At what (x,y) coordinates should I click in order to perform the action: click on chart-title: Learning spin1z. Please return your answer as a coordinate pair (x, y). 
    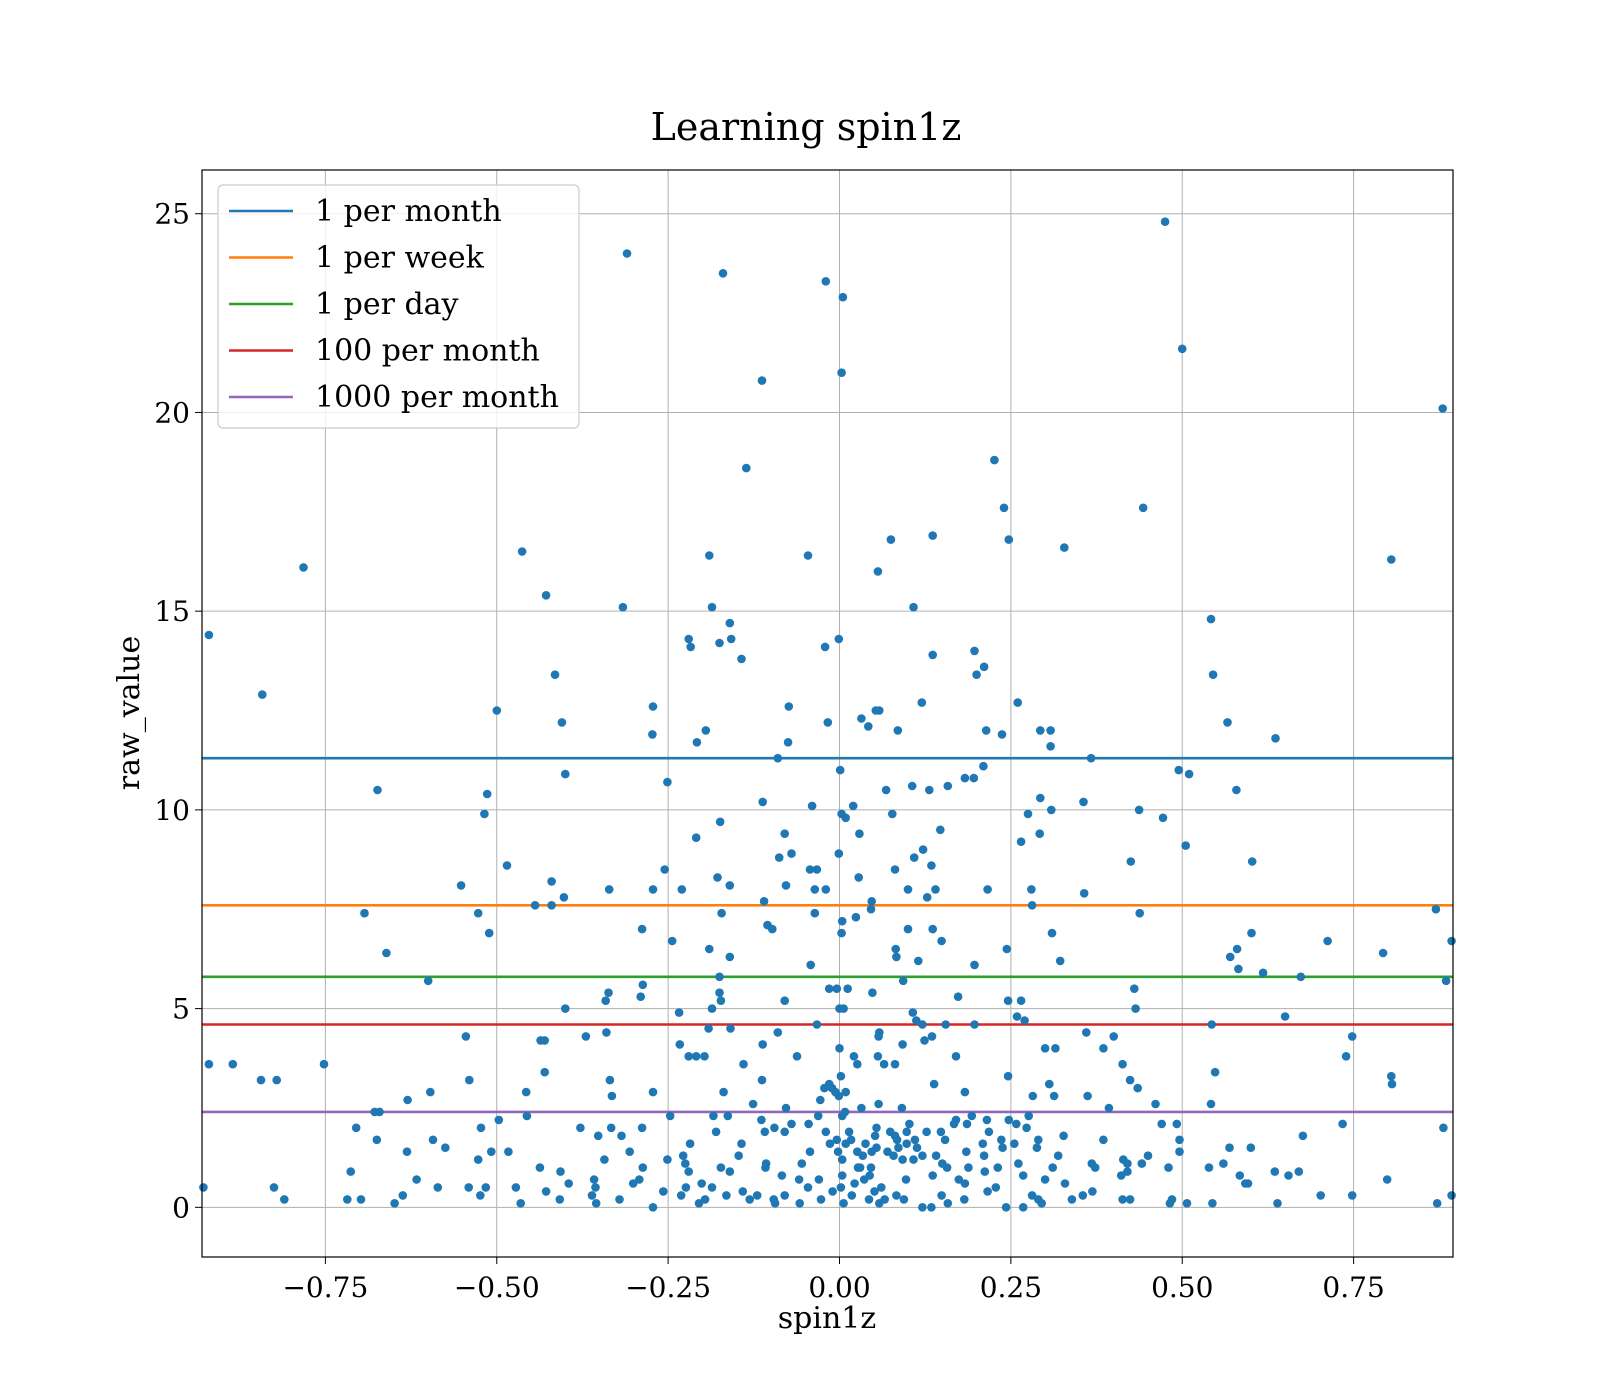
    Looking at the image, I should click on (806, 127).